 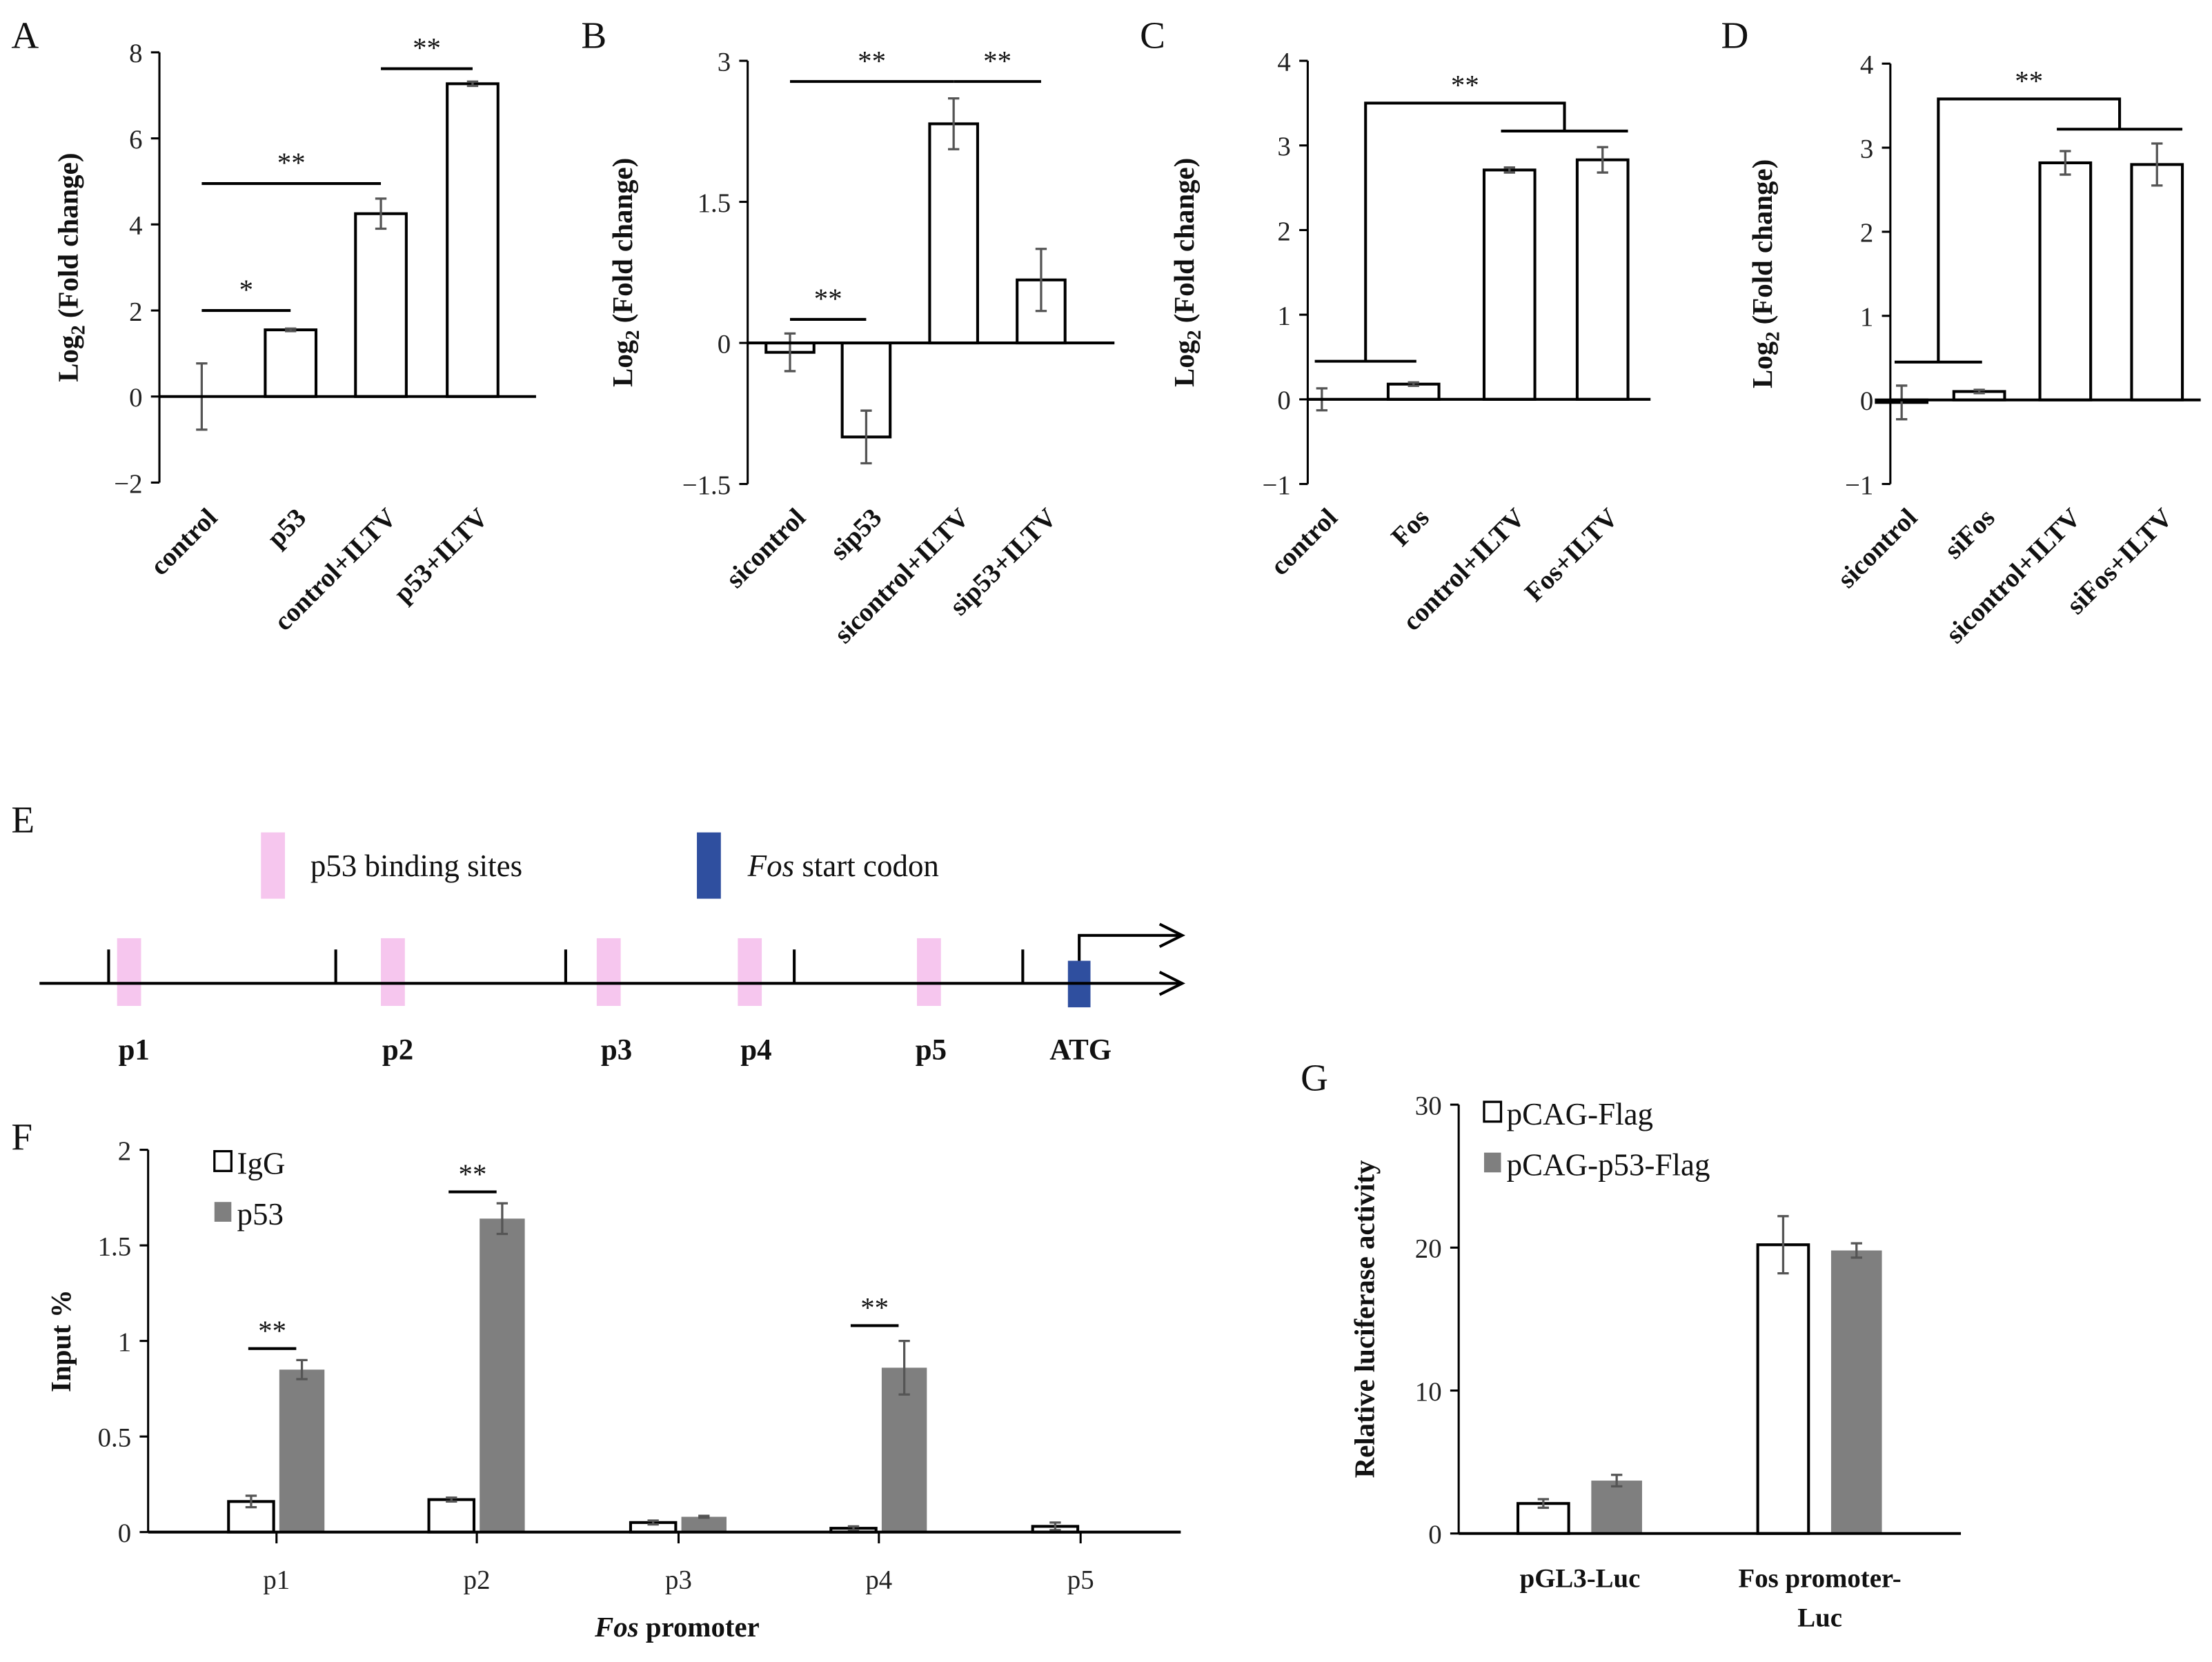 What do you see at coordinates (1152, 35) in the screenshot?
I see `panel-letter-c: C` at bounding box center [1152, 35].